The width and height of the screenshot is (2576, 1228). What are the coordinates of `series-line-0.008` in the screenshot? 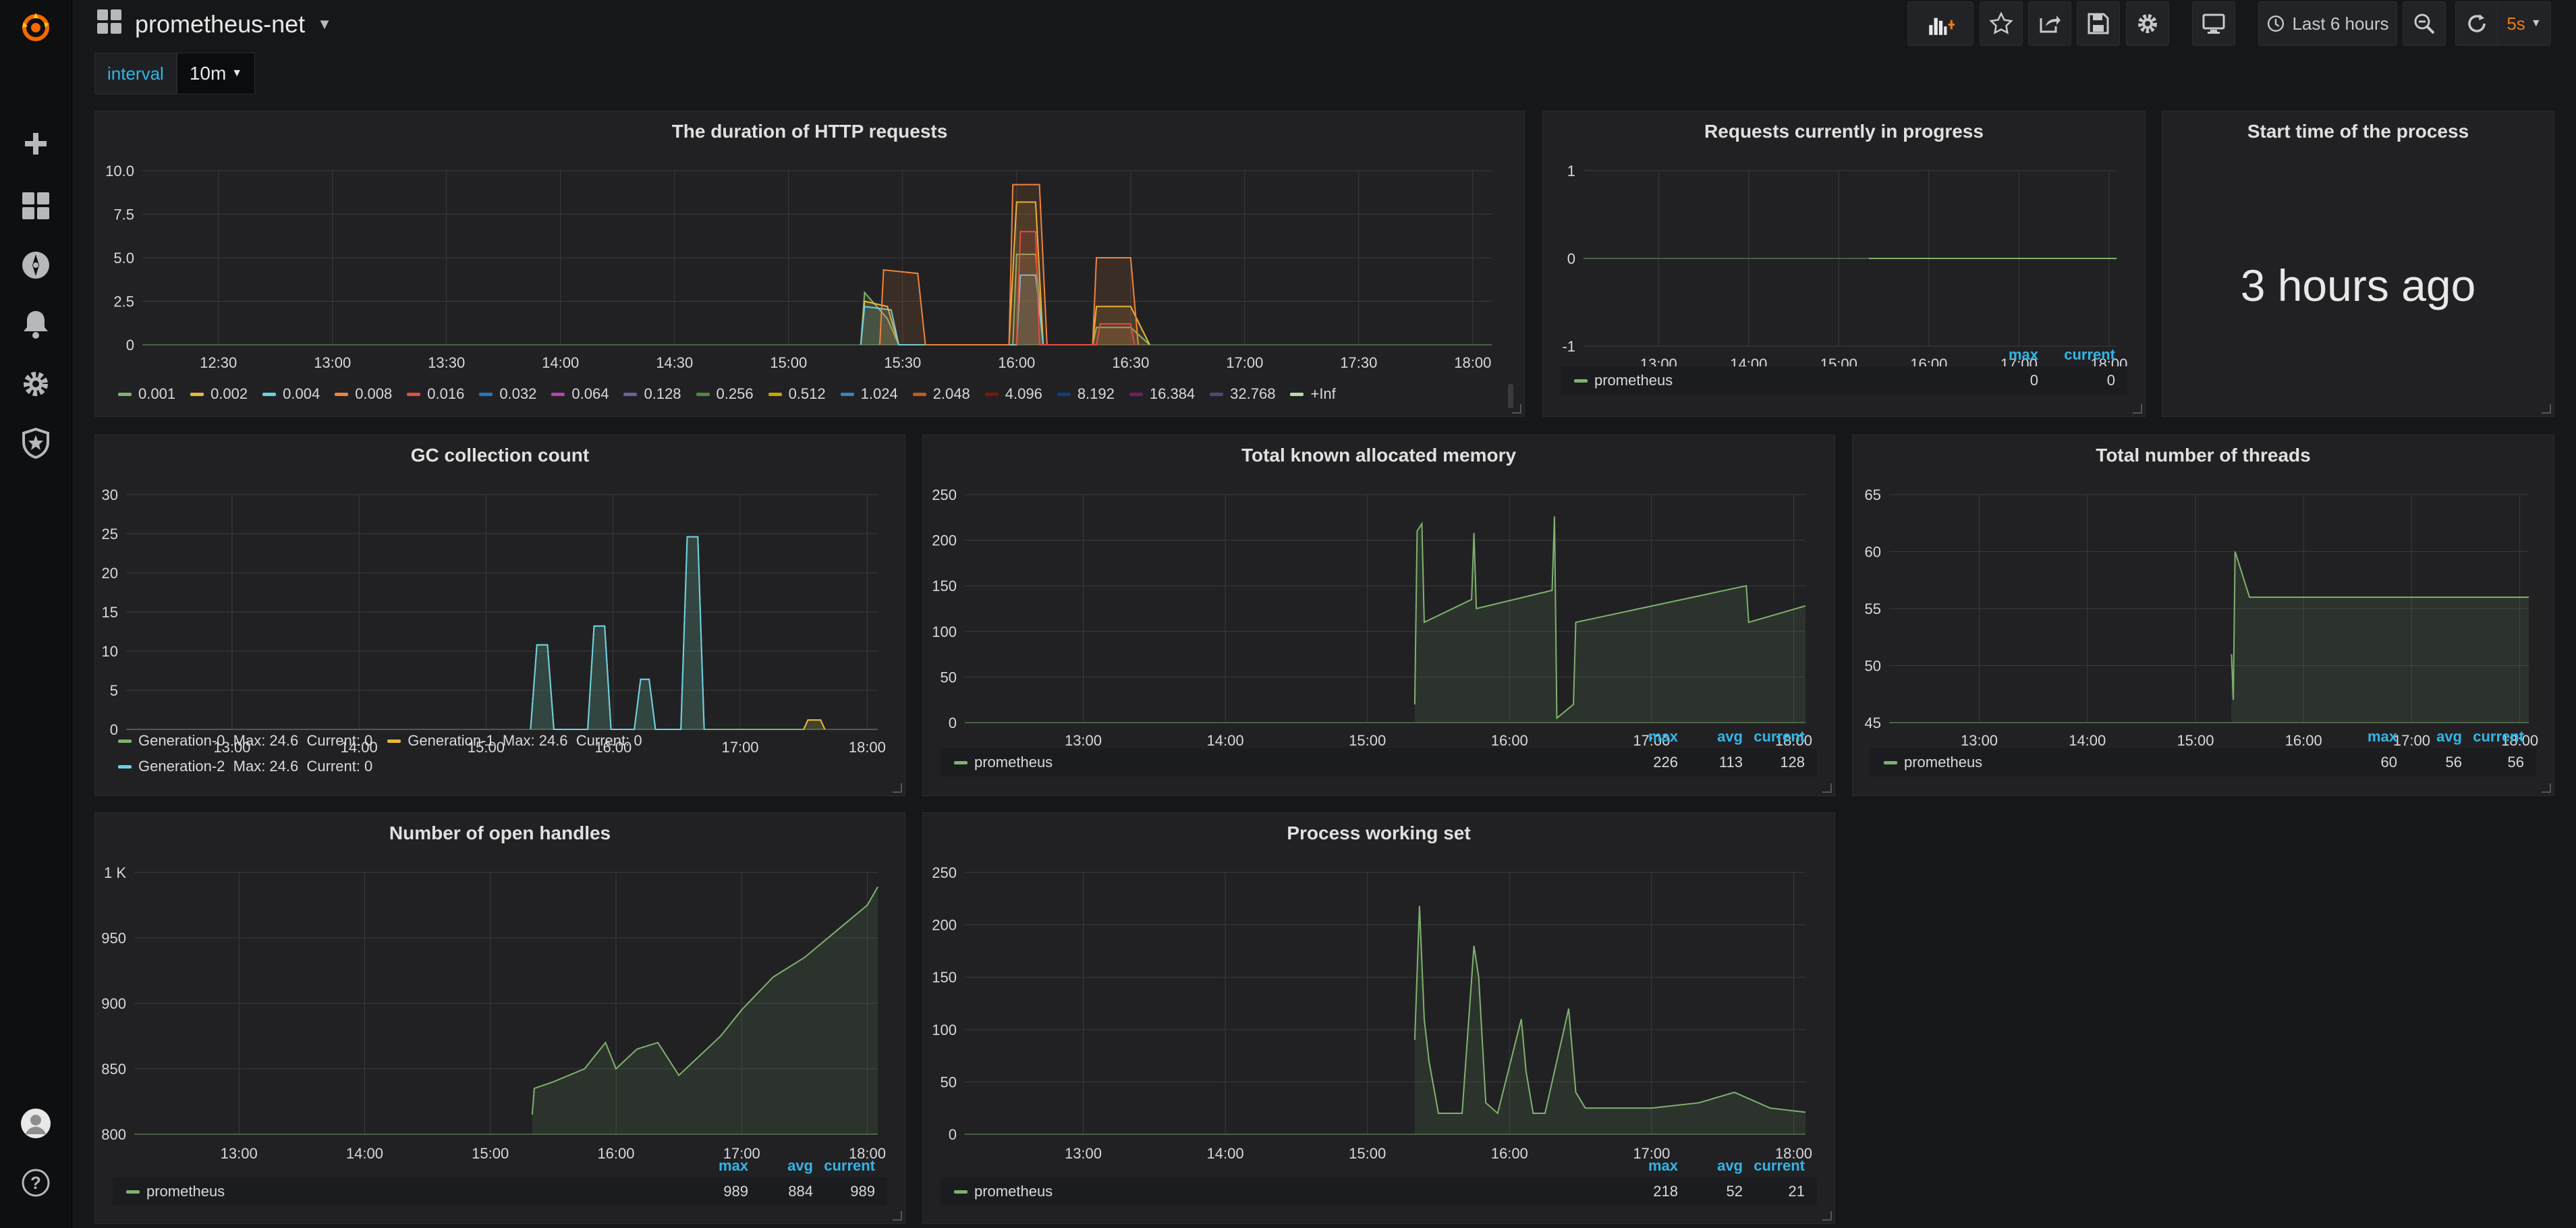 It's located at (1009, 264).